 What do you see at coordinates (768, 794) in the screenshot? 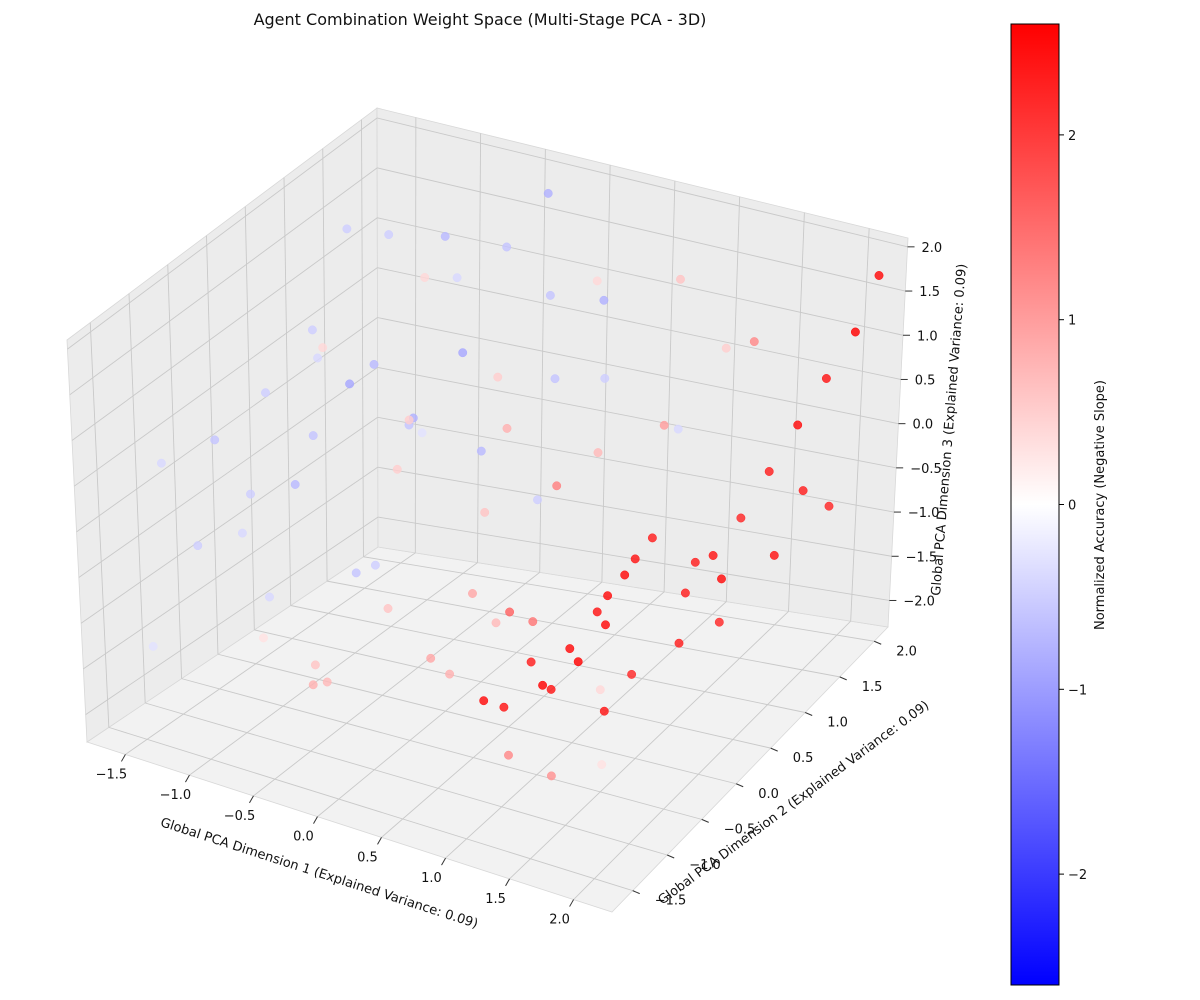
I see `y-tick-label: 0.0` at bounding box center [768, 794].